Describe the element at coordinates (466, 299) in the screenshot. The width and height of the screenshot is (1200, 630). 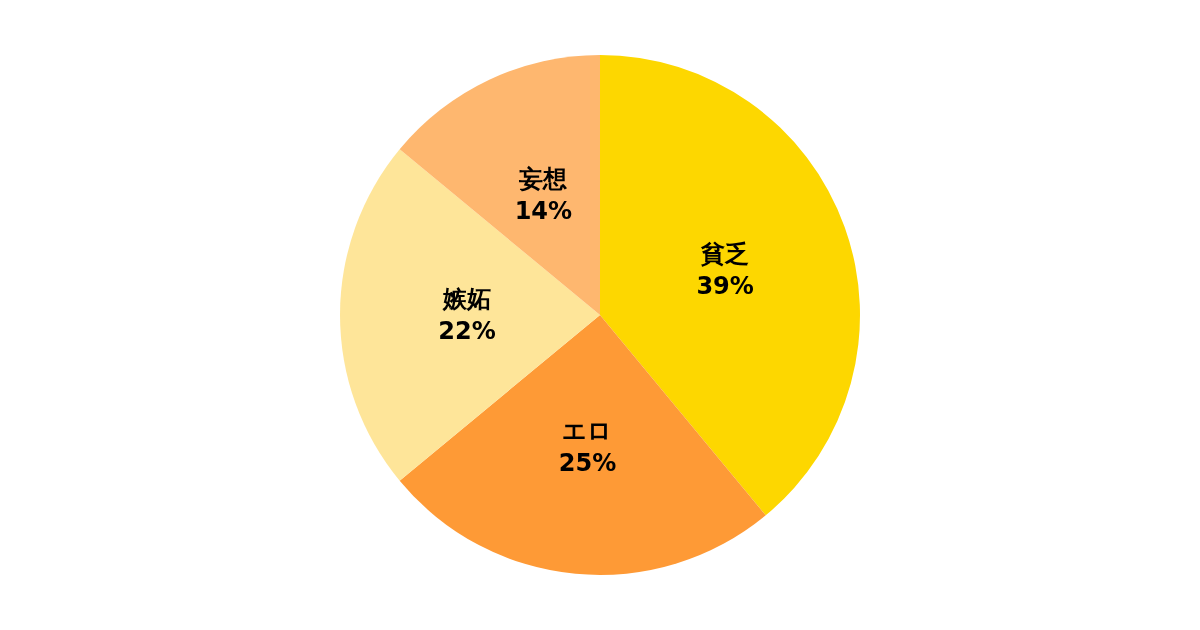
I see `slice-label: 嫉妬` at that location.